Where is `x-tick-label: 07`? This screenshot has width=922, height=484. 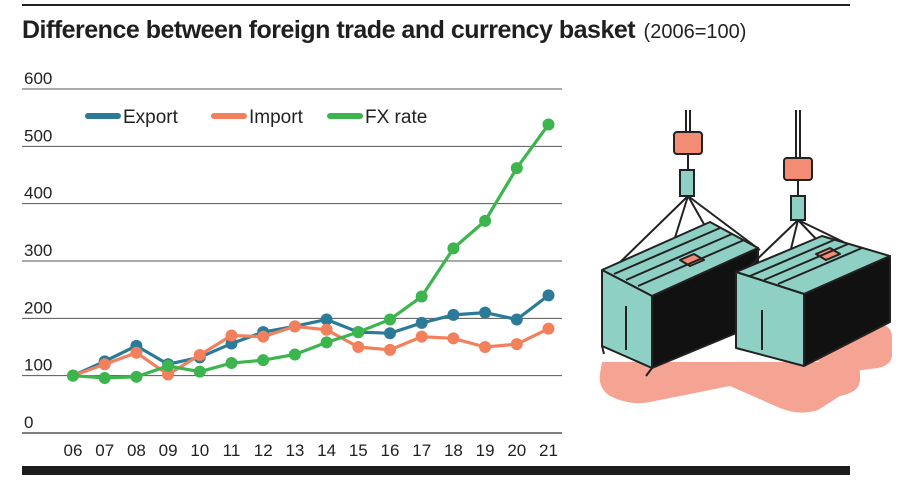
x-tick-label: 07 is located at coordinates (104, 450).